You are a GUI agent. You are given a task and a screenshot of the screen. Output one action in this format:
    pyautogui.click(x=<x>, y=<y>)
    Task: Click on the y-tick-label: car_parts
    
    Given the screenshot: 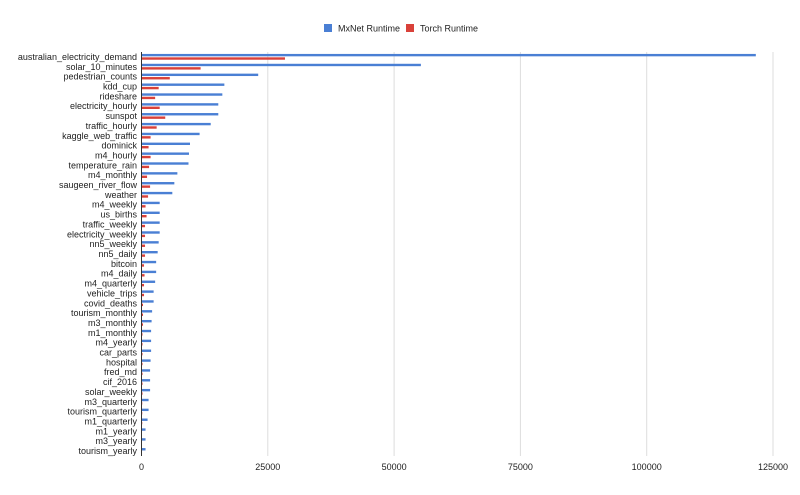 What is the action you would take?
    pyautogui.click(x=118, y=353)
    